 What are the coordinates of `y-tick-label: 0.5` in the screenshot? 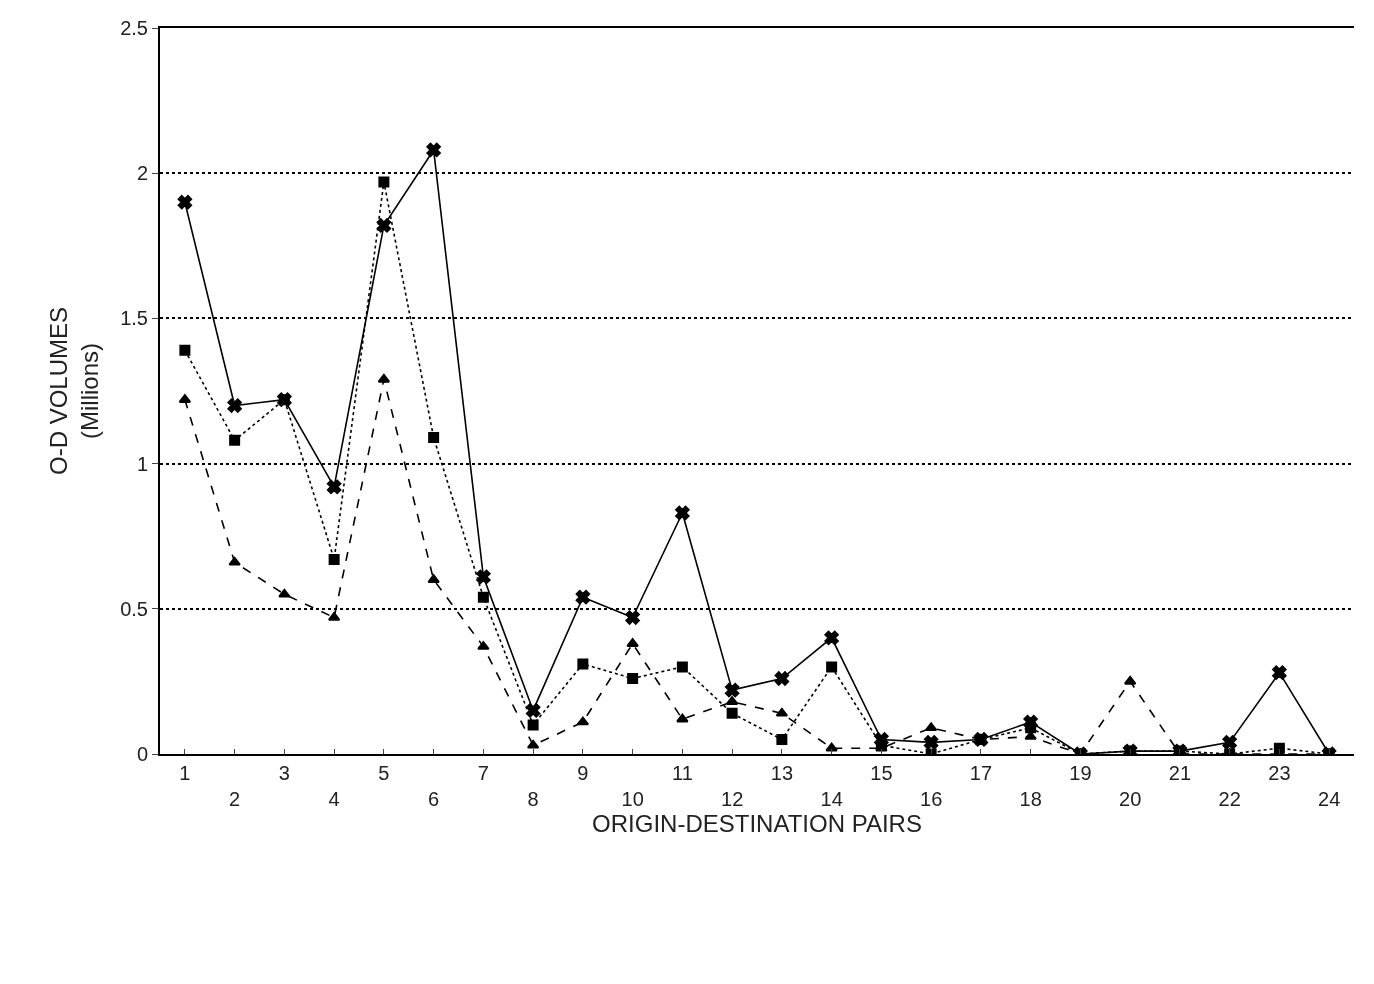 It's located at (134, 608).